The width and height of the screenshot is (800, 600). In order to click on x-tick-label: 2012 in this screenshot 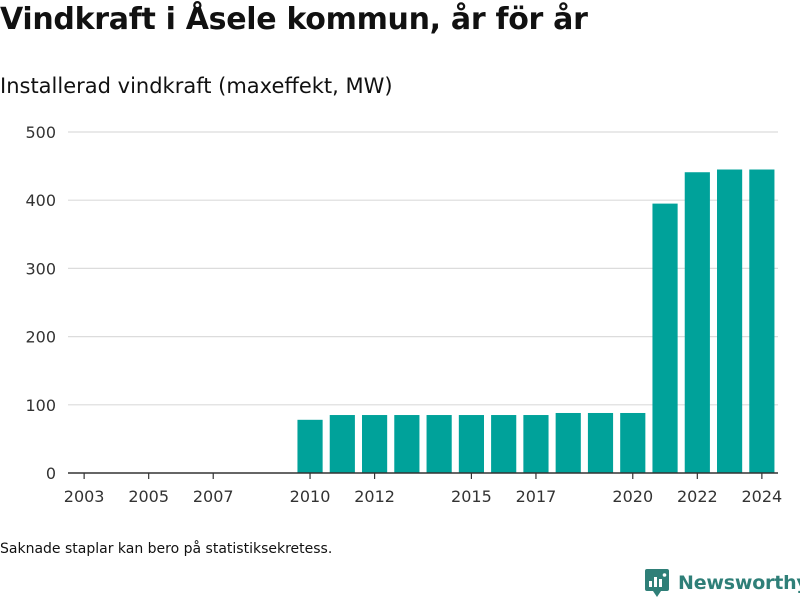, I will do `click(374, 496)`.